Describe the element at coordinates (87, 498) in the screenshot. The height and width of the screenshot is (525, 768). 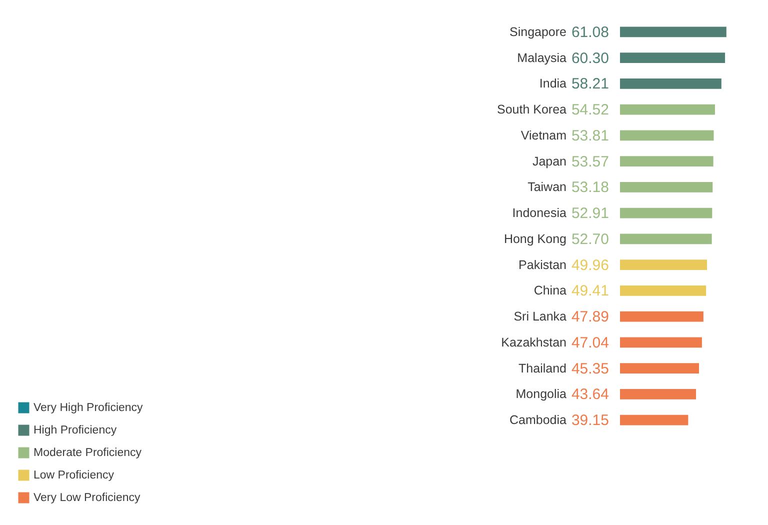
I see `legend-label: Very Low Proficiency` at that location.